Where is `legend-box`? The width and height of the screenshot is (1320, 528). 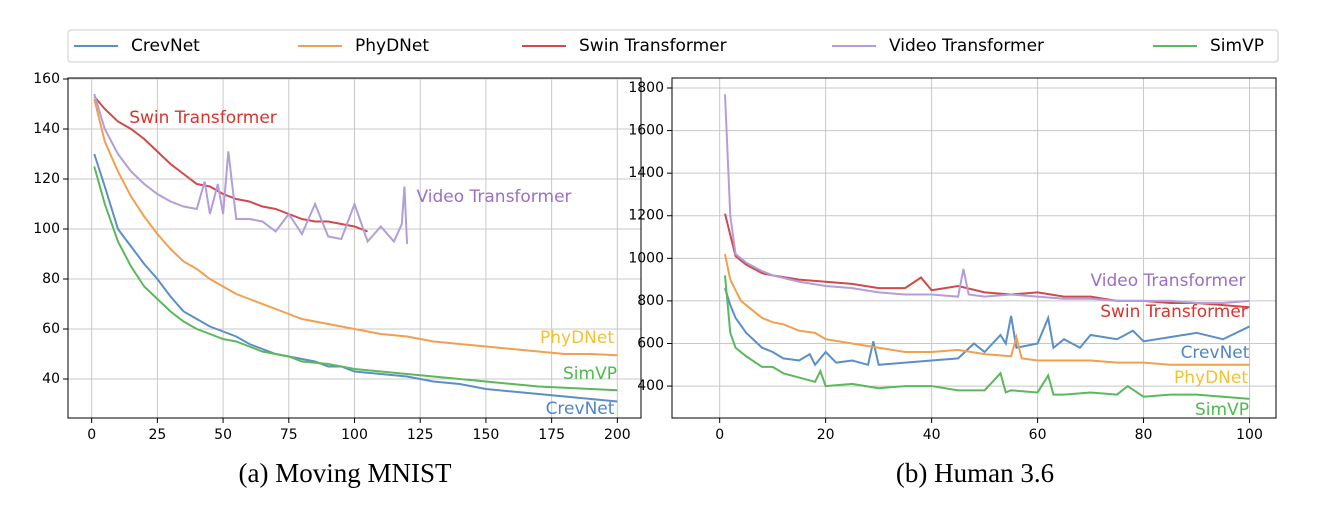 legend-box is located at coordinates (673, 46).